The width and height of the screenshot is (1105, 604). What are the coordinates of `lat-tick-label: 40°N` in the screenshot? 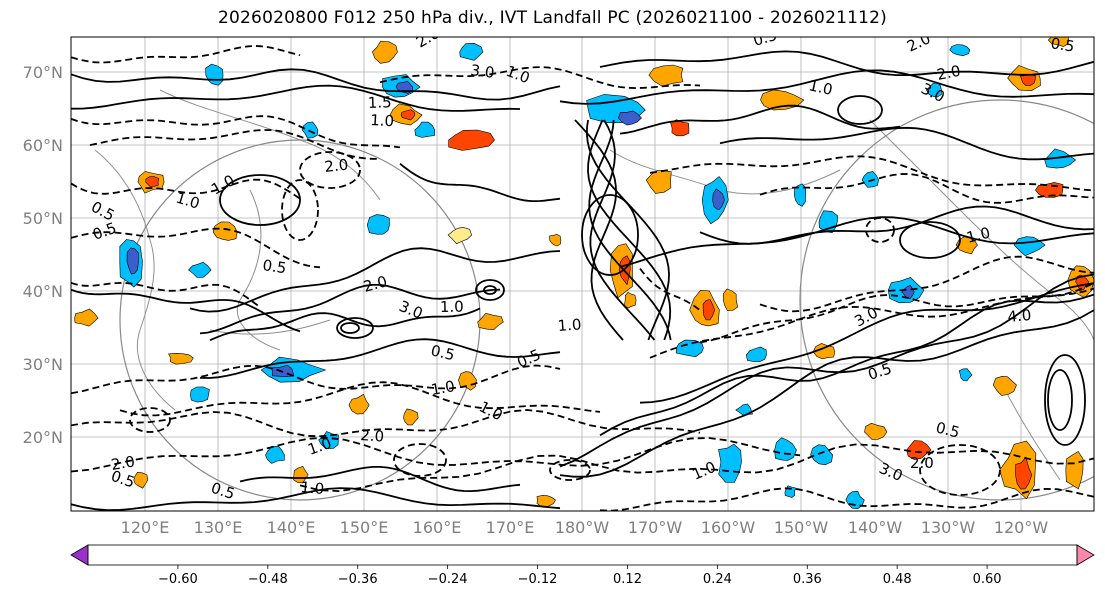 It's located at (43, 291).